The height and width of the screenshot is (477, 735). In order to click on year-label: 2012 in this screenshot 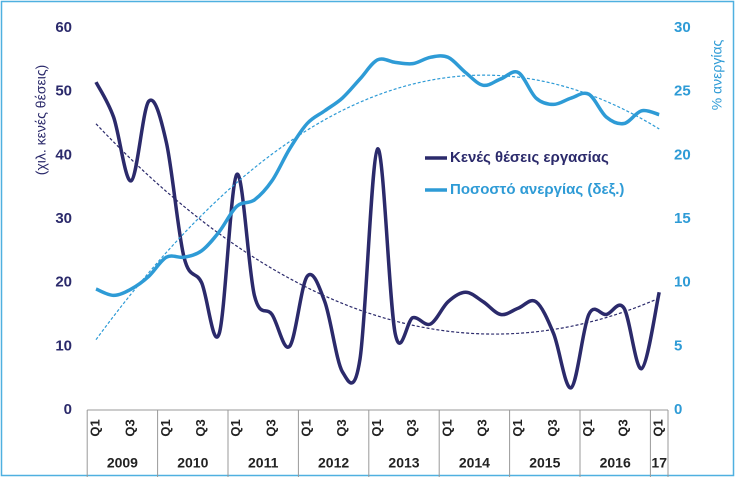, I will do `click(333, 463)`.